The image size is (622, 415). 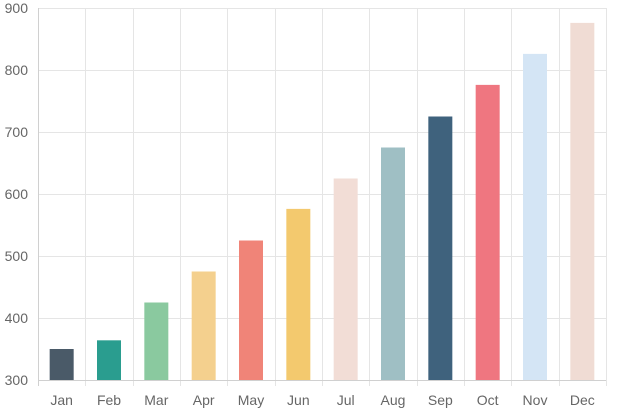 What do you see at coordinates (440, 248) in the screenshot?
I see `bar-sep` at bounding box center [440, 248].